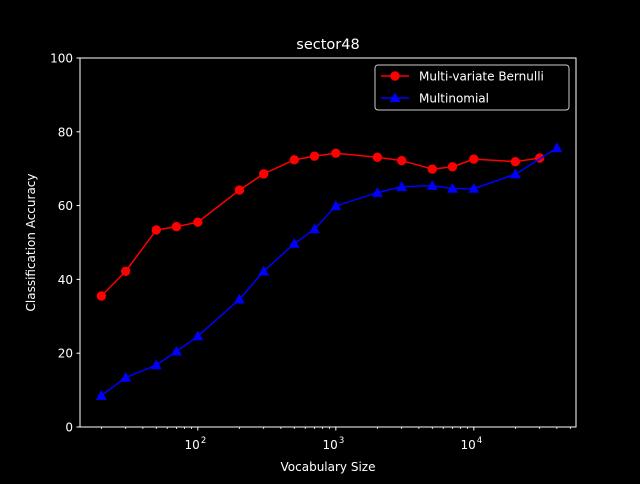 The image size is (640, 484). I want to click on y-tick-label: 20, so click(65, 354).